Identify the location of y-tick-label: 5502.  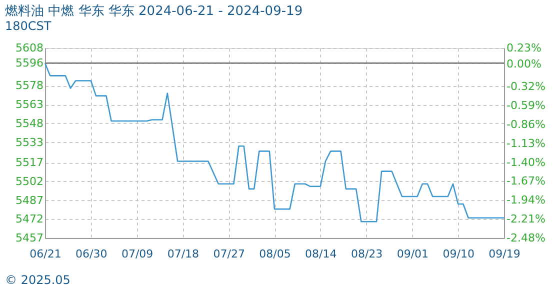
(30, 181).